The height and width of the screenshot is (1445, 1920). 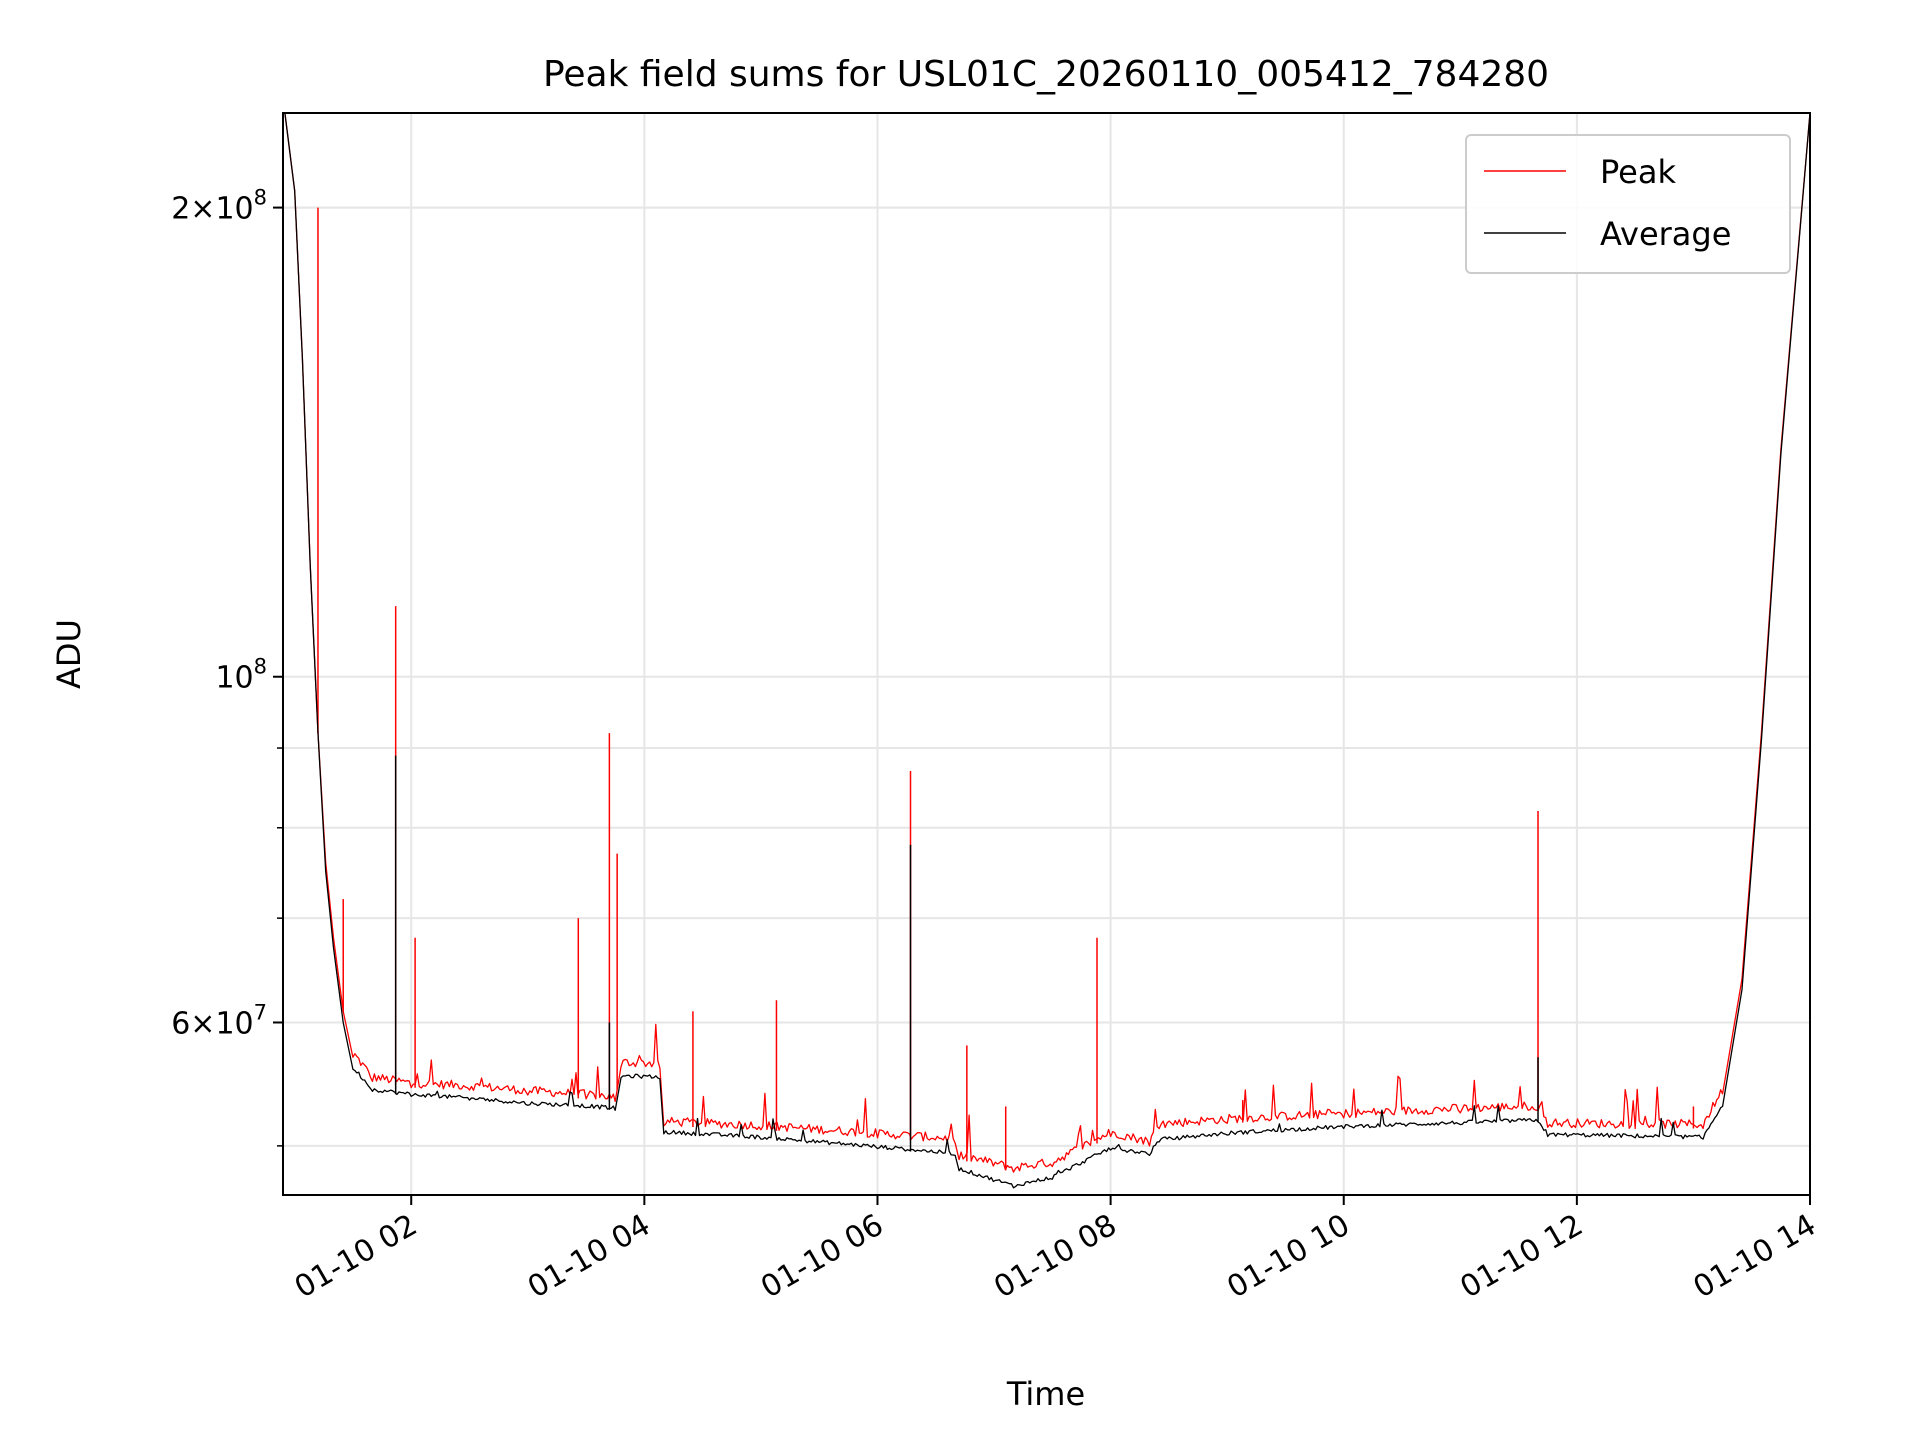 What do you see at coordinates (219, 206) in the screenshot?
I see `y-tick-label: 2×108` at bounding box center [219, 206].